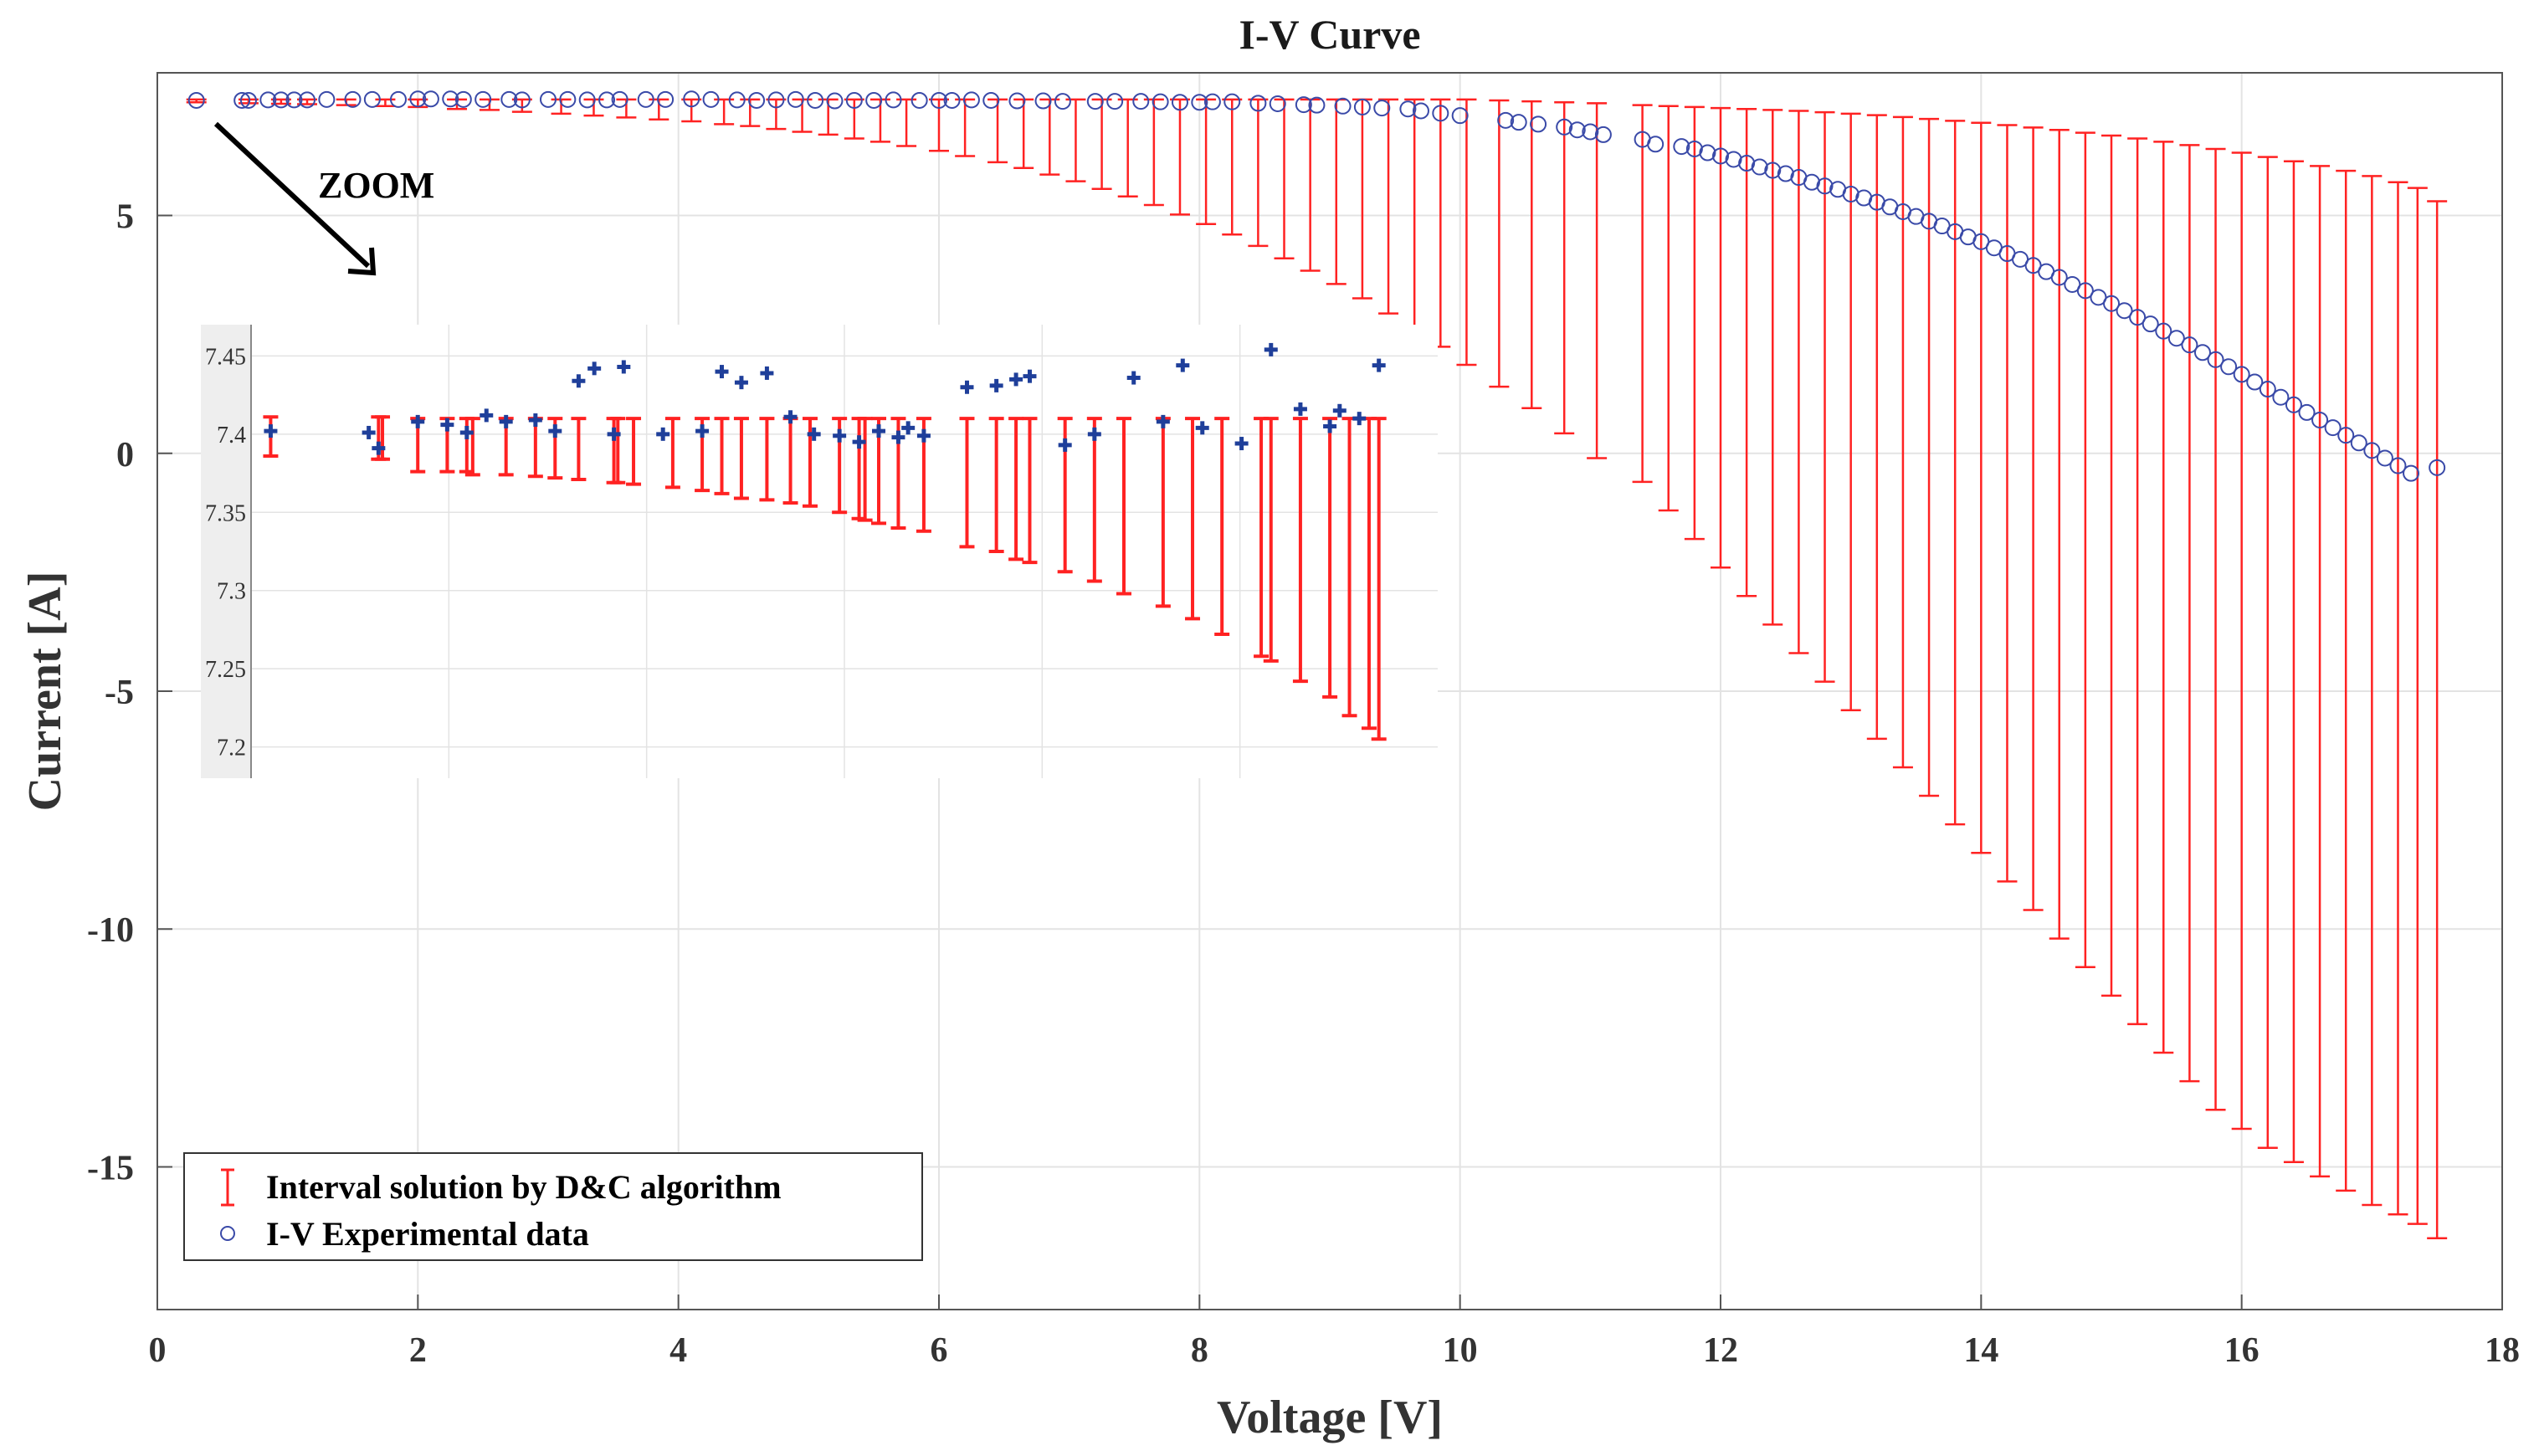 The height and width of the screenshot is (1456, 2534). I want to click on y-tick-label: -15, so click(110, 1168).